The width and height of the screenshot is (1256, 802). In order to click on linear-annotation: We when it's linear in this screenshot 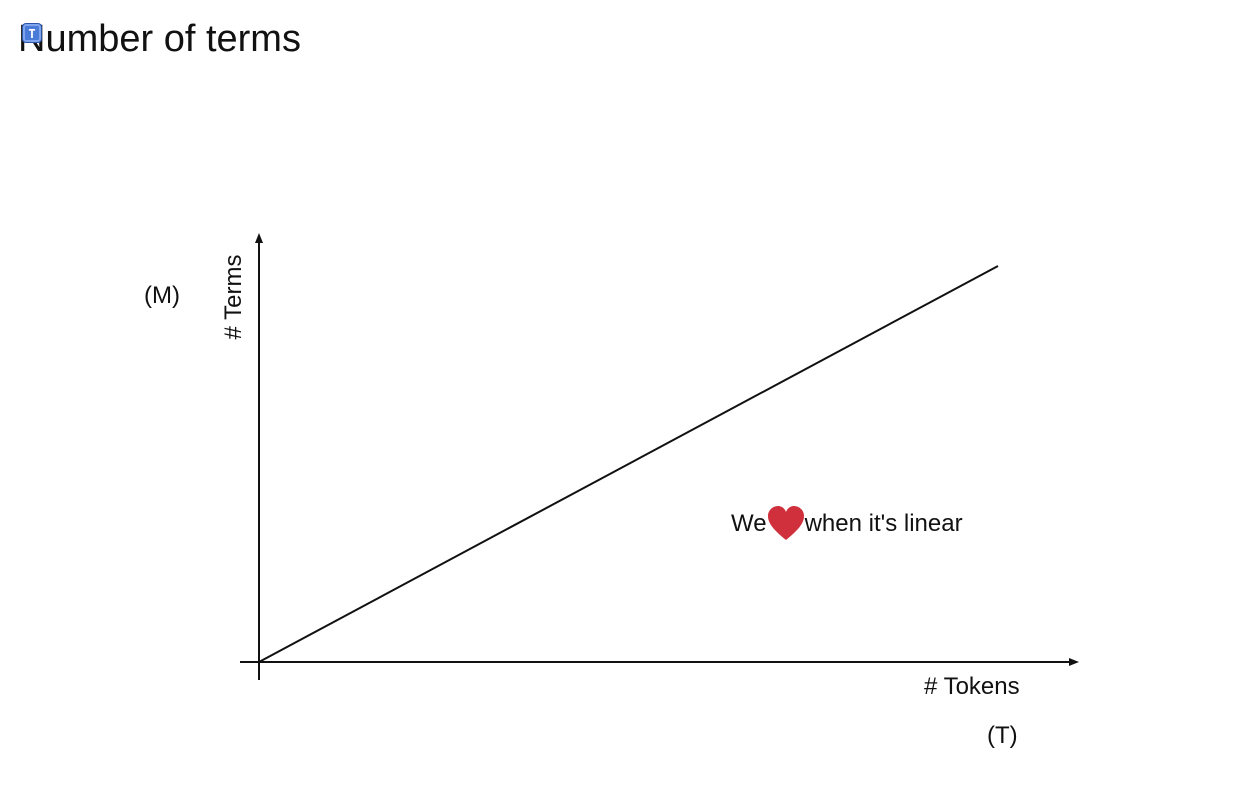, I will do `click(847, 524)`.